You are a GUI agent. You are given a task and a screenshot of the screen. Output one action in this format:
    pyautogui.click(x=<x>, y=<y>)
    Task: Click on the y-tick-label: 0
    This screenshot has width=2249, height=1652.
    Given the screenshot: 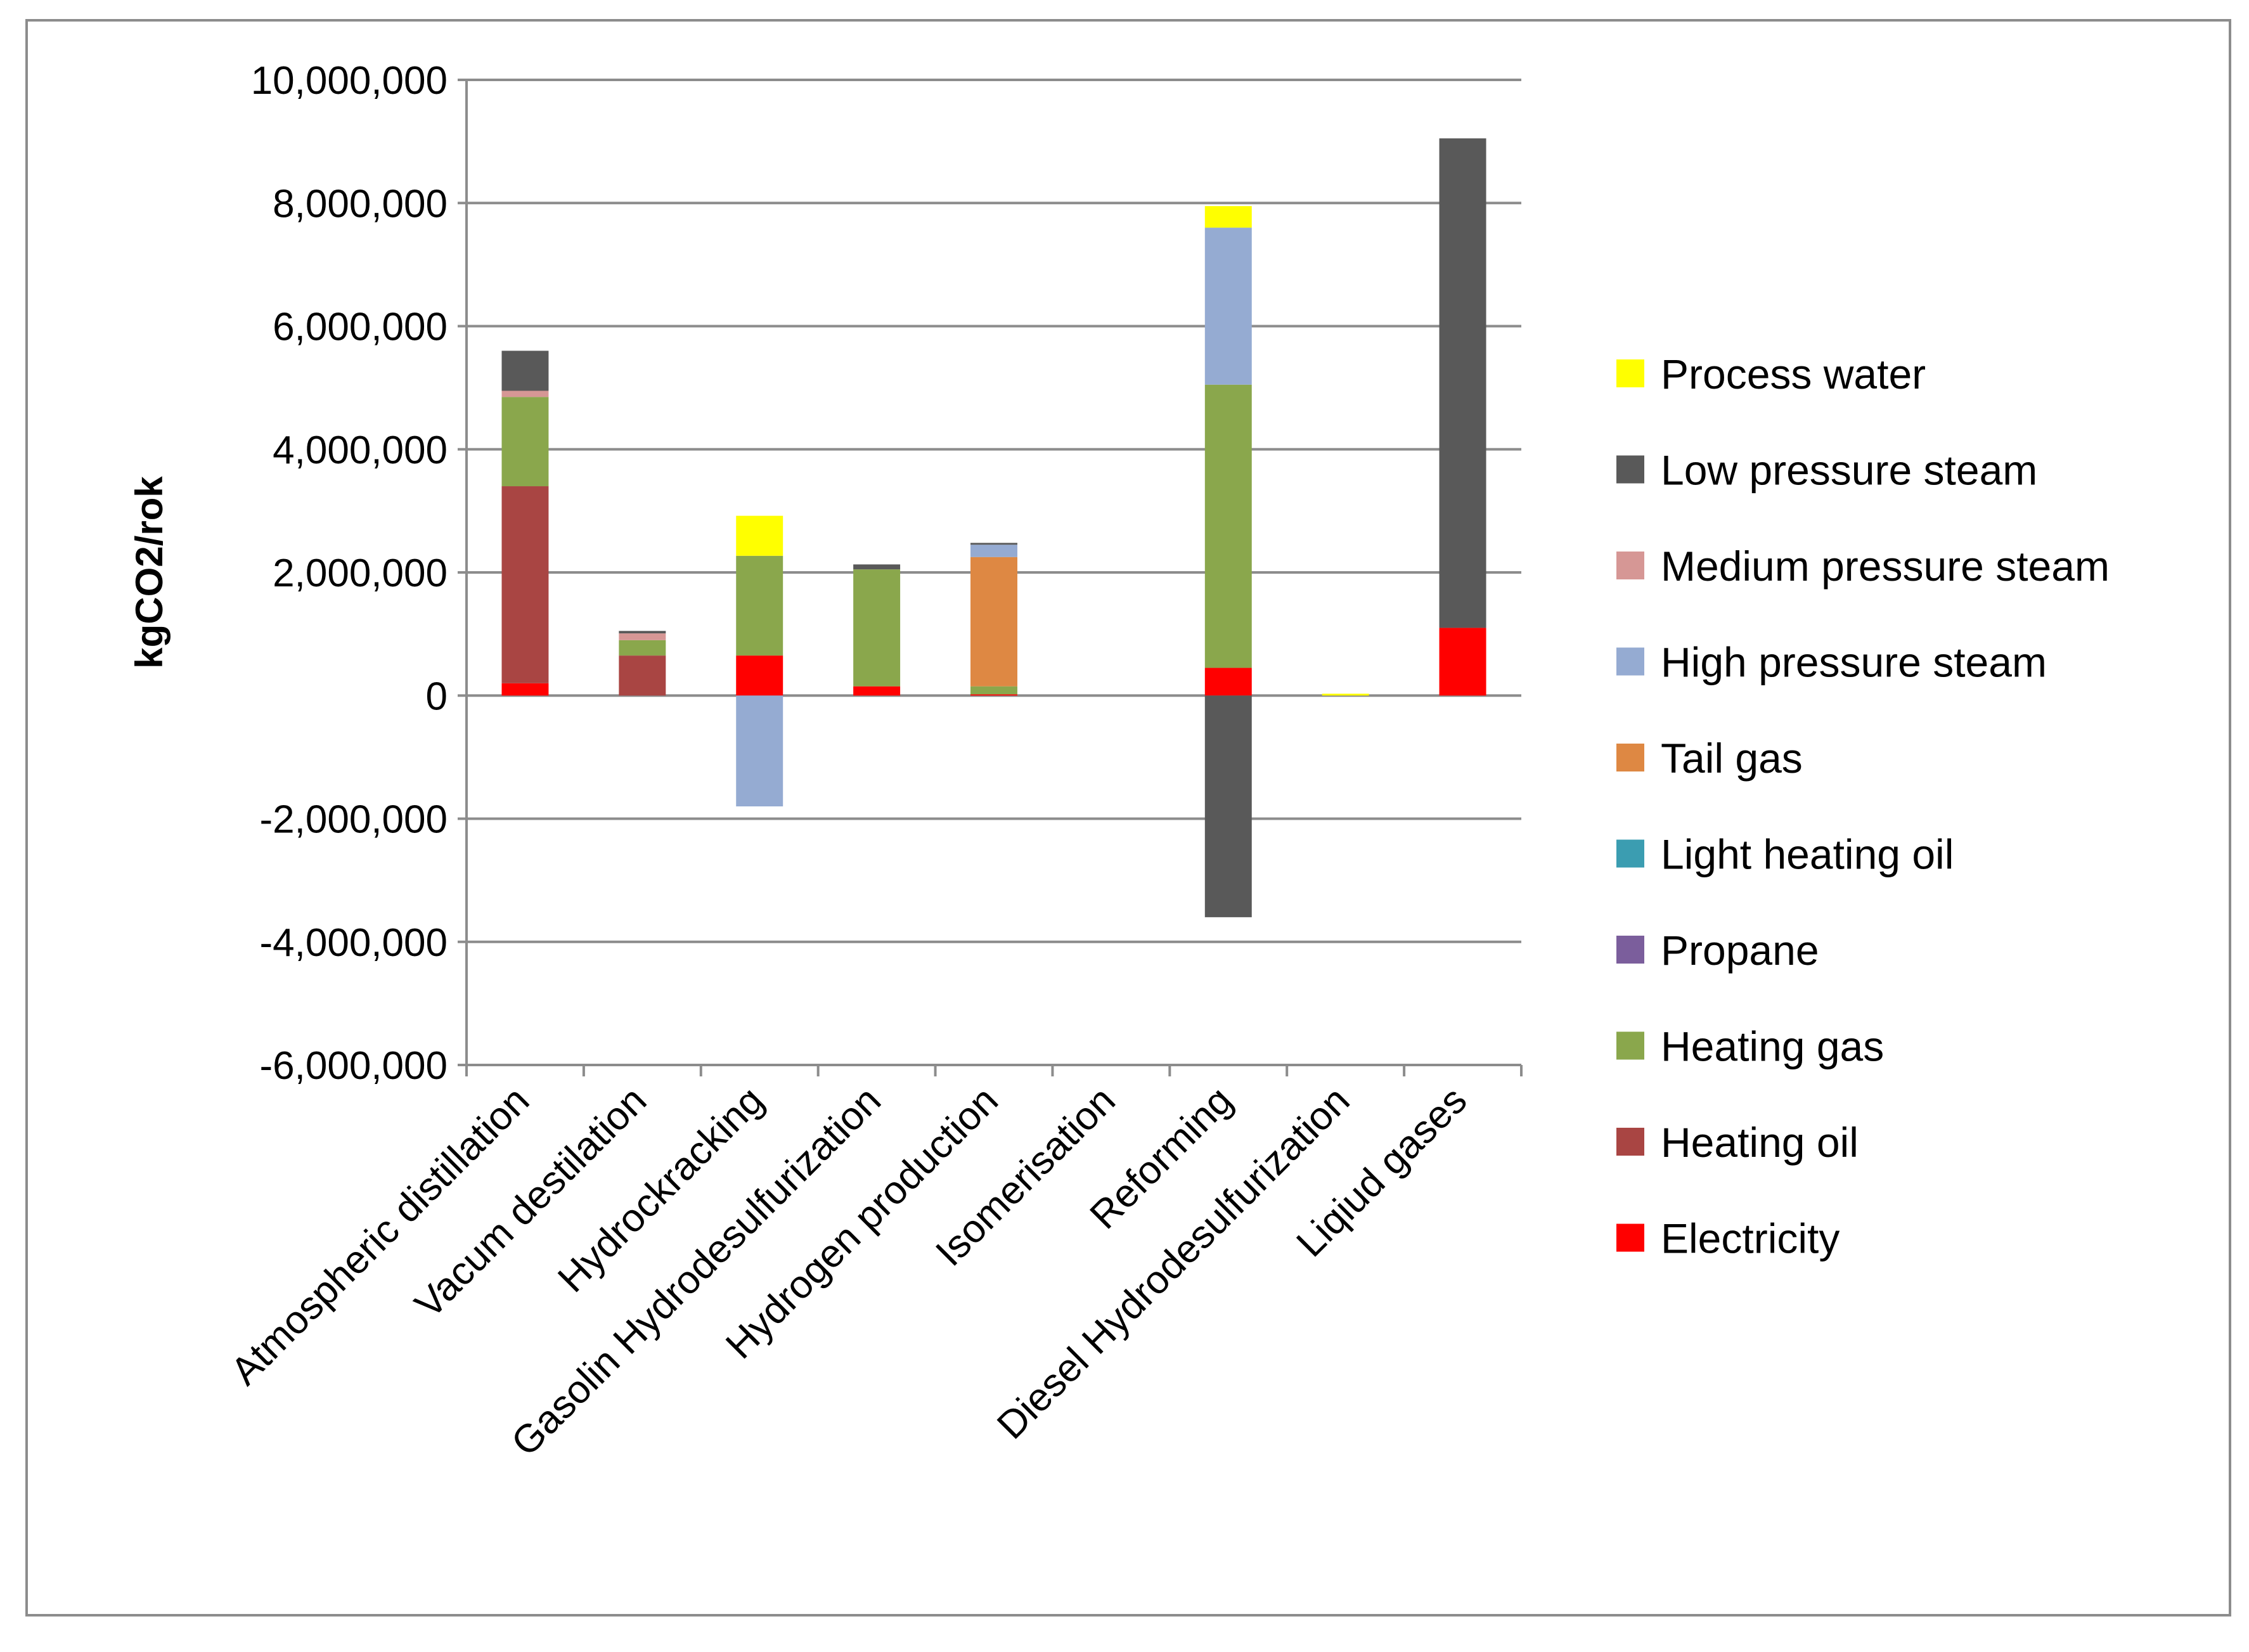 What is the action you would take?
    pyautogui.click(x=437, y=696)
    